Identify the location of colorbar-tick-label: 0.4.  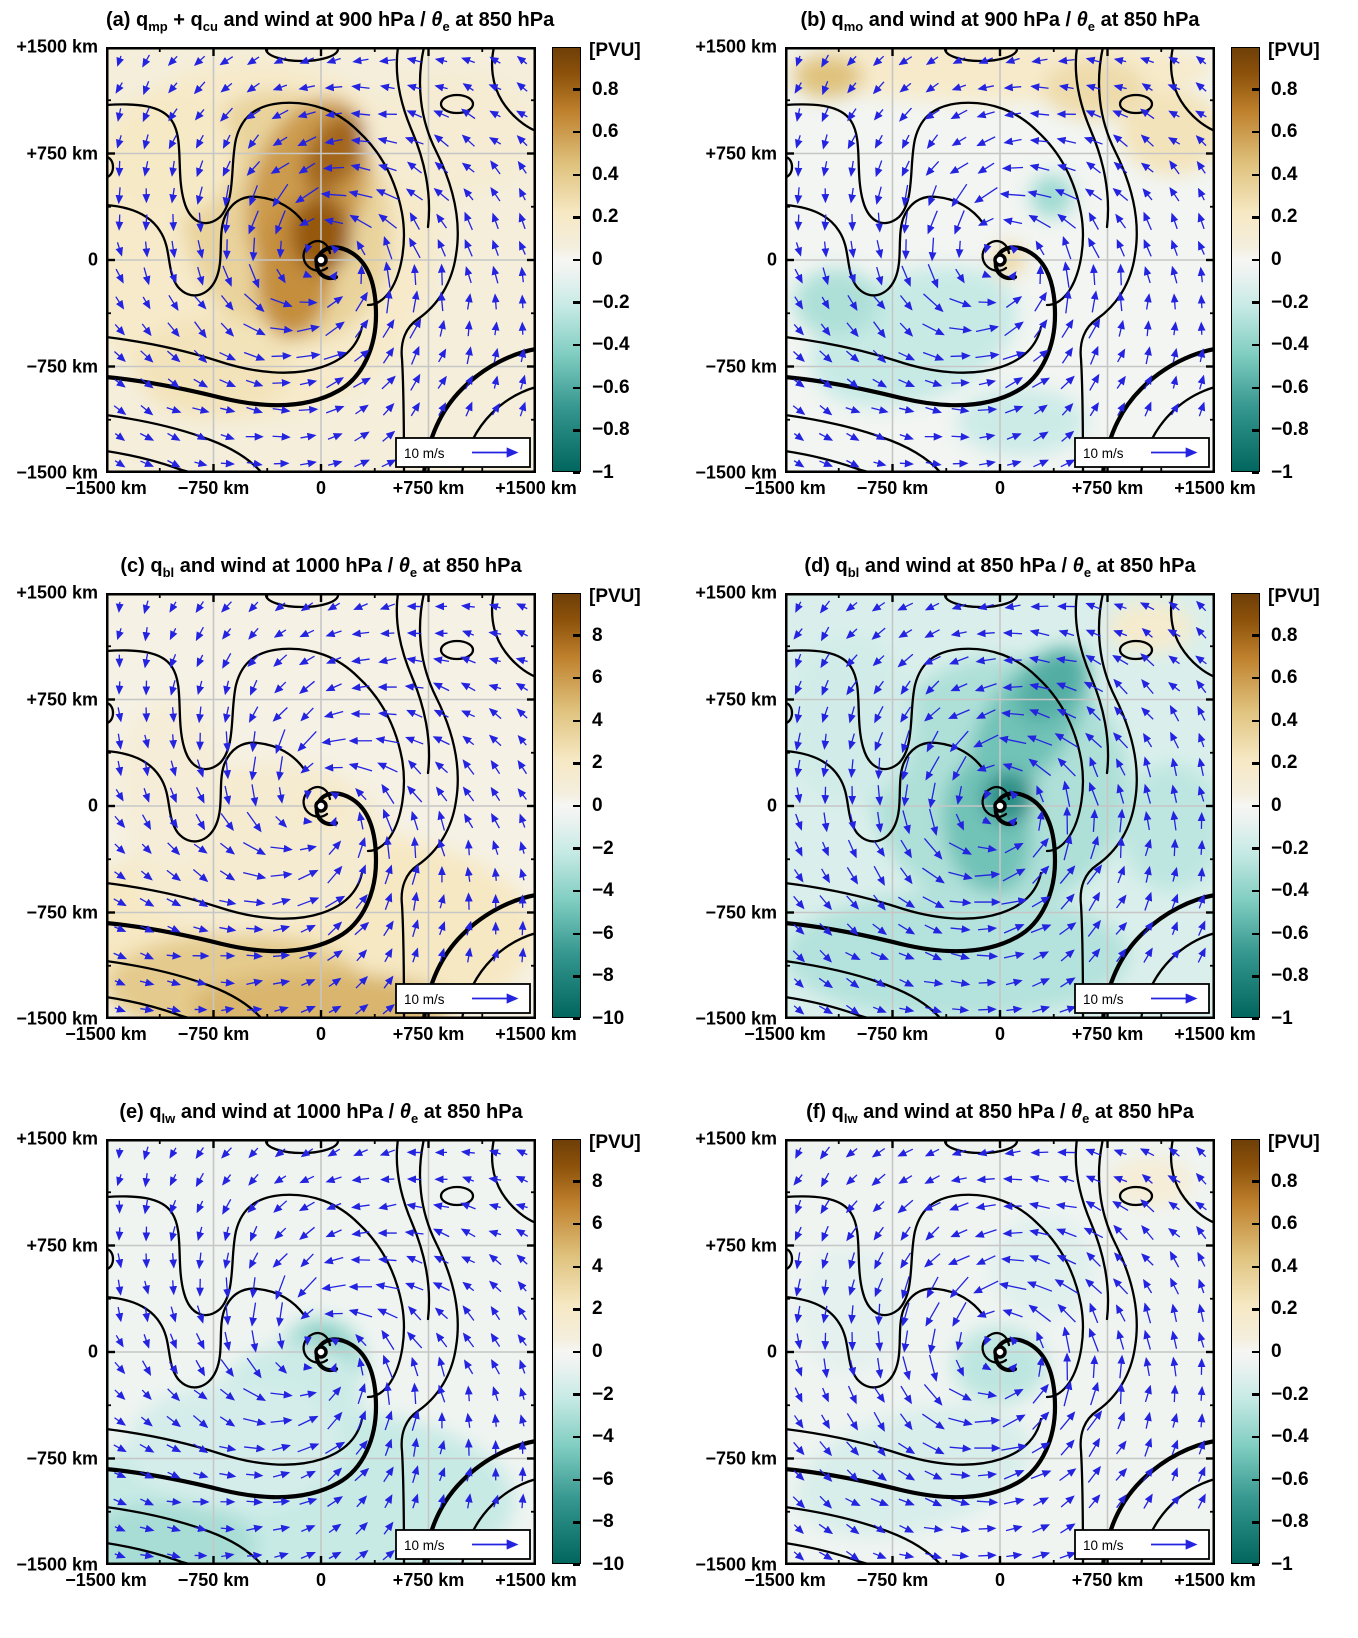
(1284, 1266).